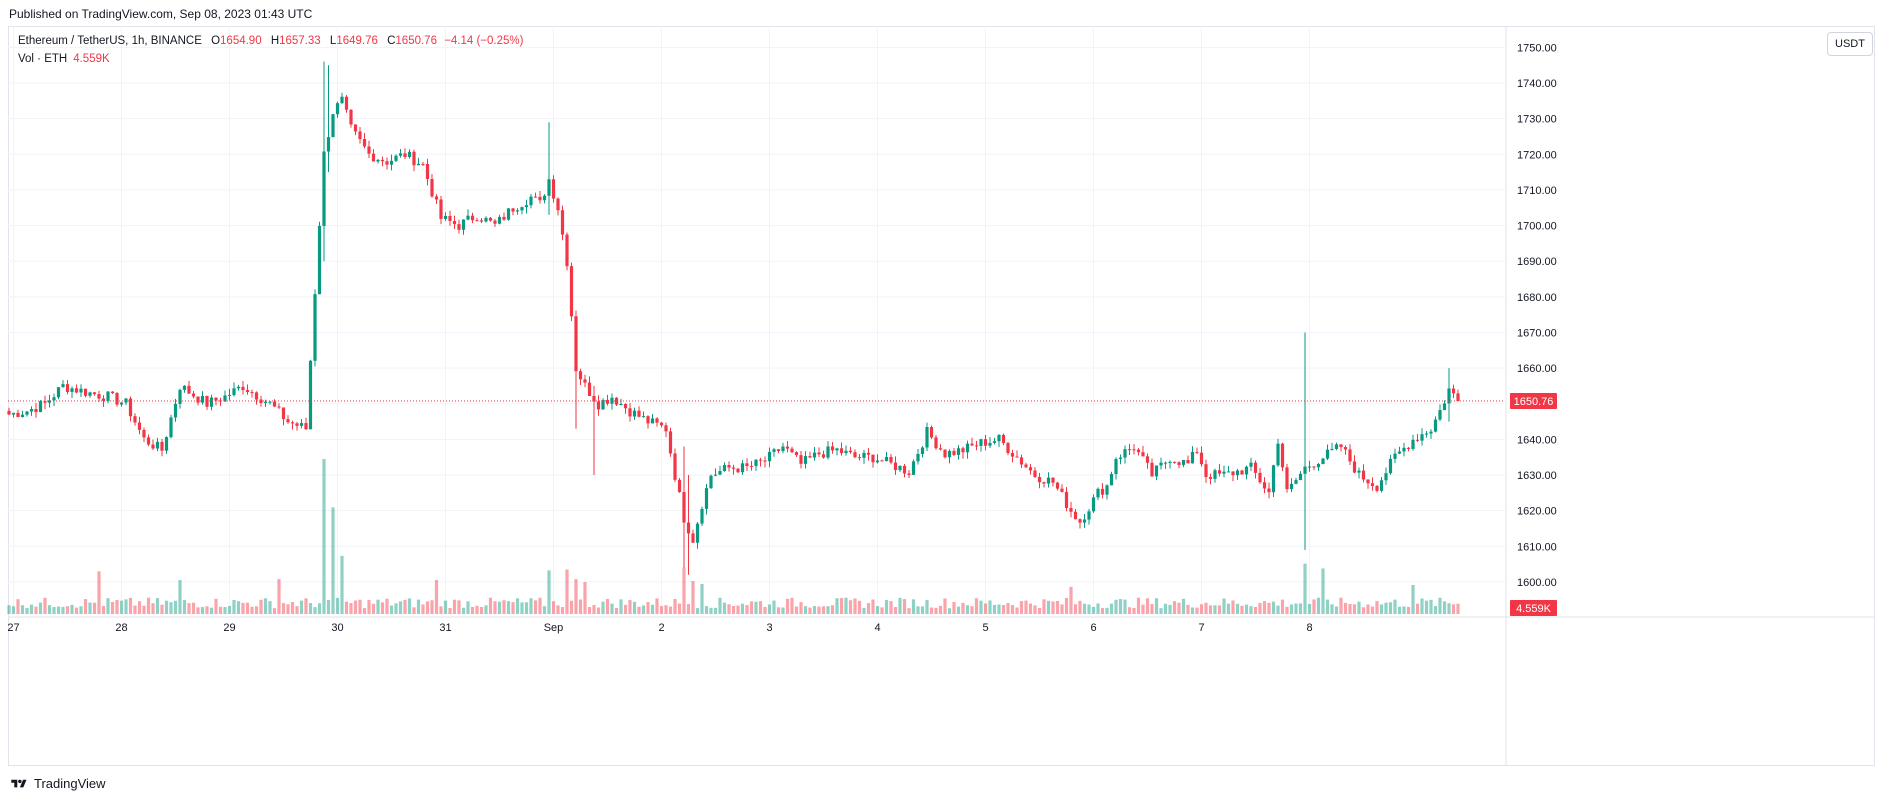  I want to click on currency-button: USDT, so click(1850, 44).